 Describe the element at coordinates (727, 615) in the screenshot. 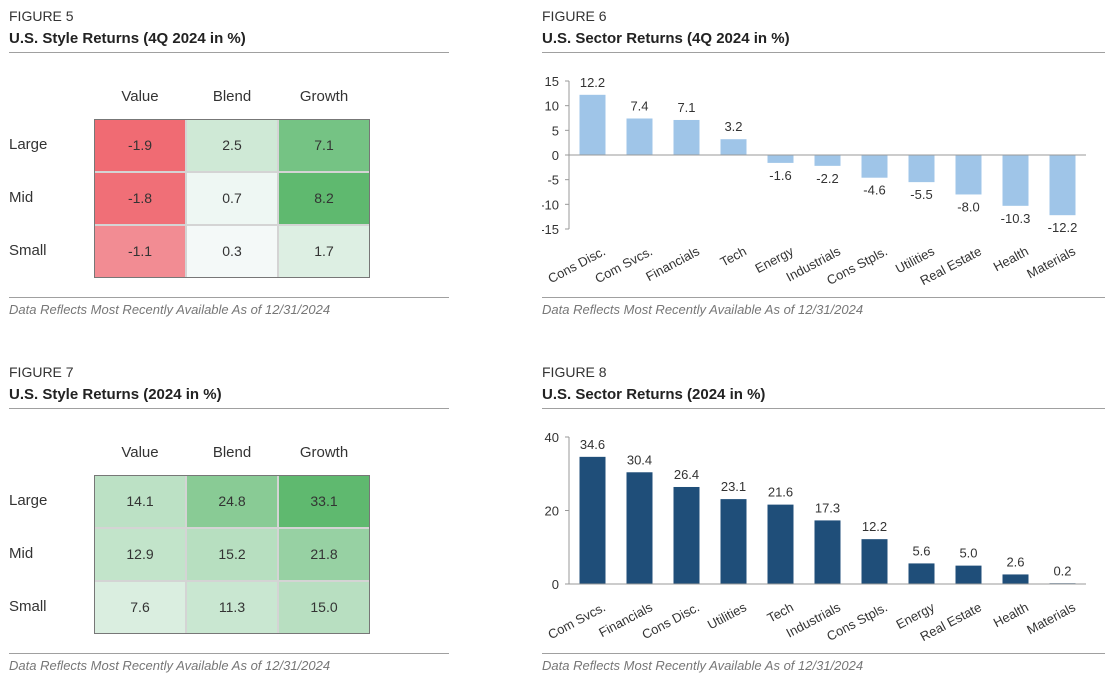

I see `x-category-label: Utilities` at that location.